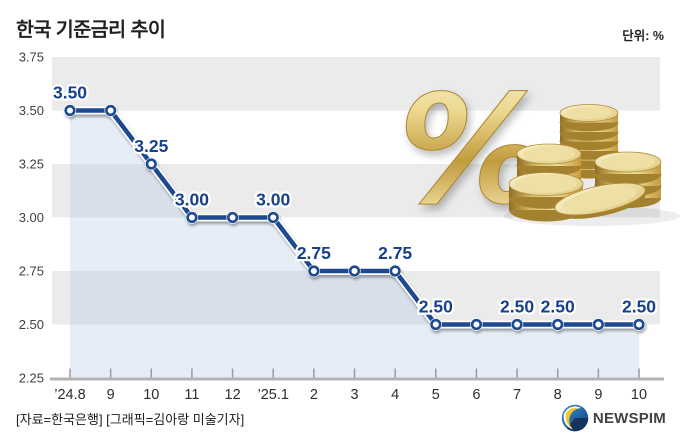 The height and width of the screenshot is (442, 680). I want to click on newspim-logo-icon, so click(575, 418).